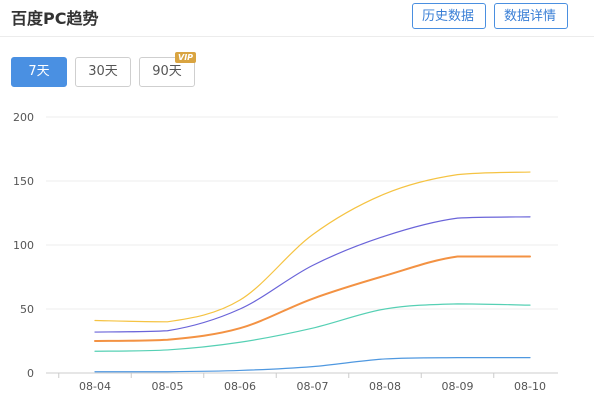 This screenshot has width=594, height=408. I want to click on y-tick-label: 0, so click(30, 373).